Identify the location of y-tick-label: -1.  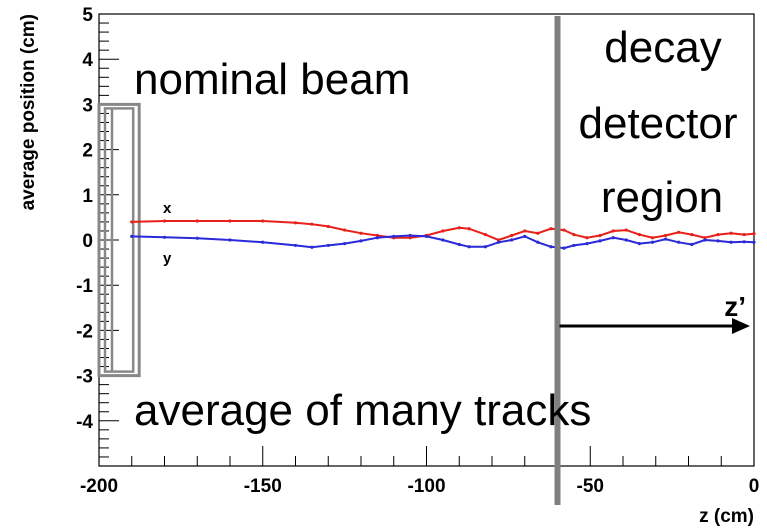
(84, 286).